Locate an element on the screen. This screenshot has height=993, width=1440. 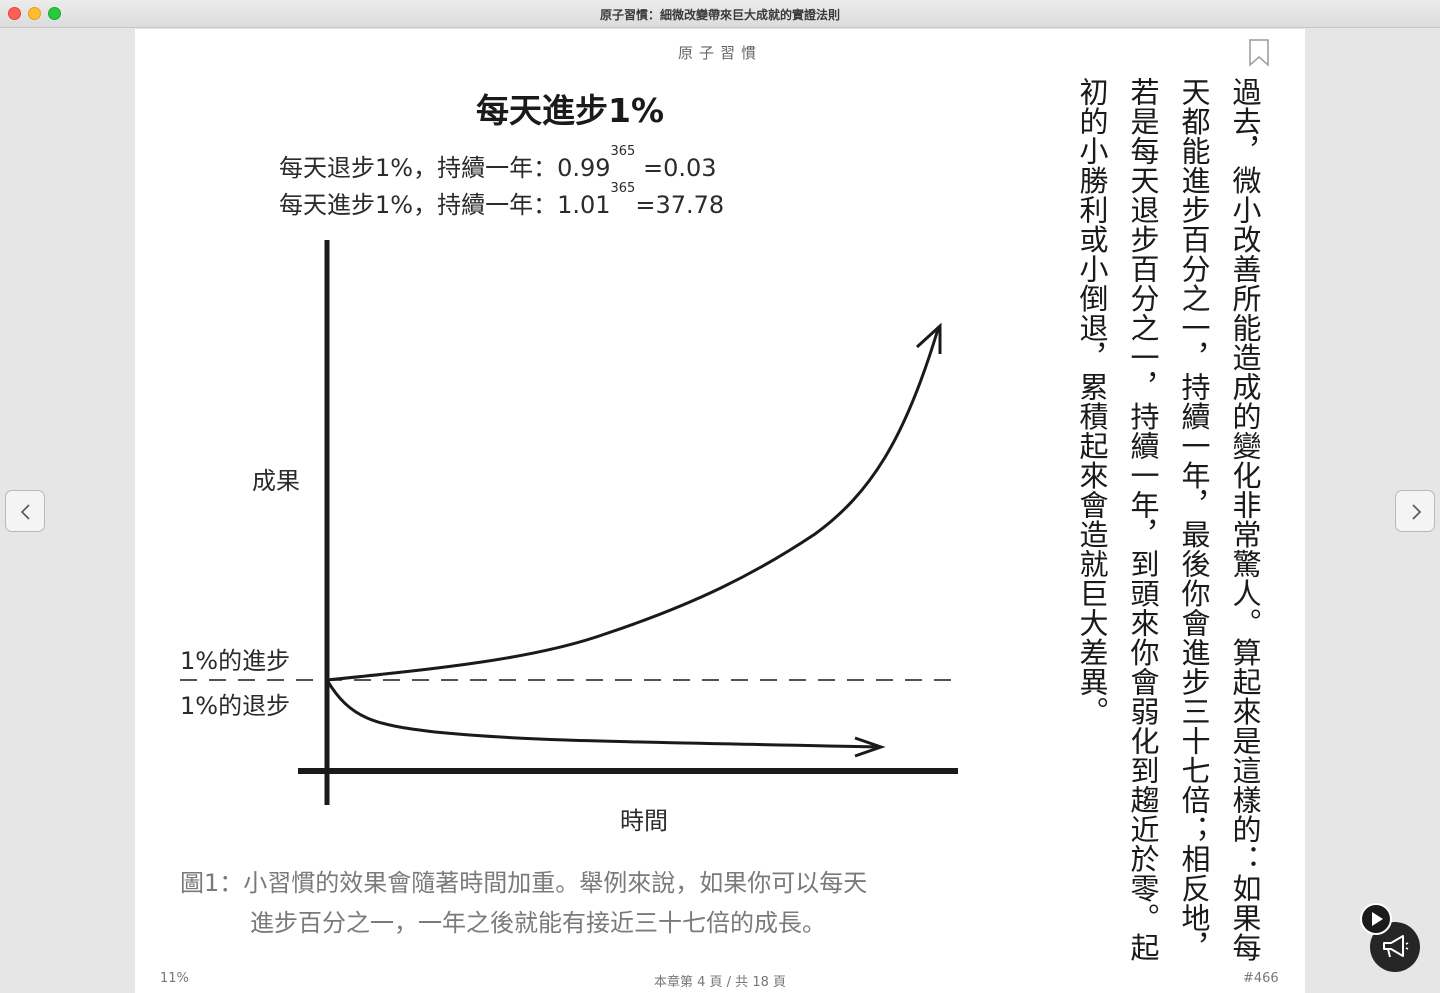
formula-decline-exponent: 365 is located at coordinates (623, 151).